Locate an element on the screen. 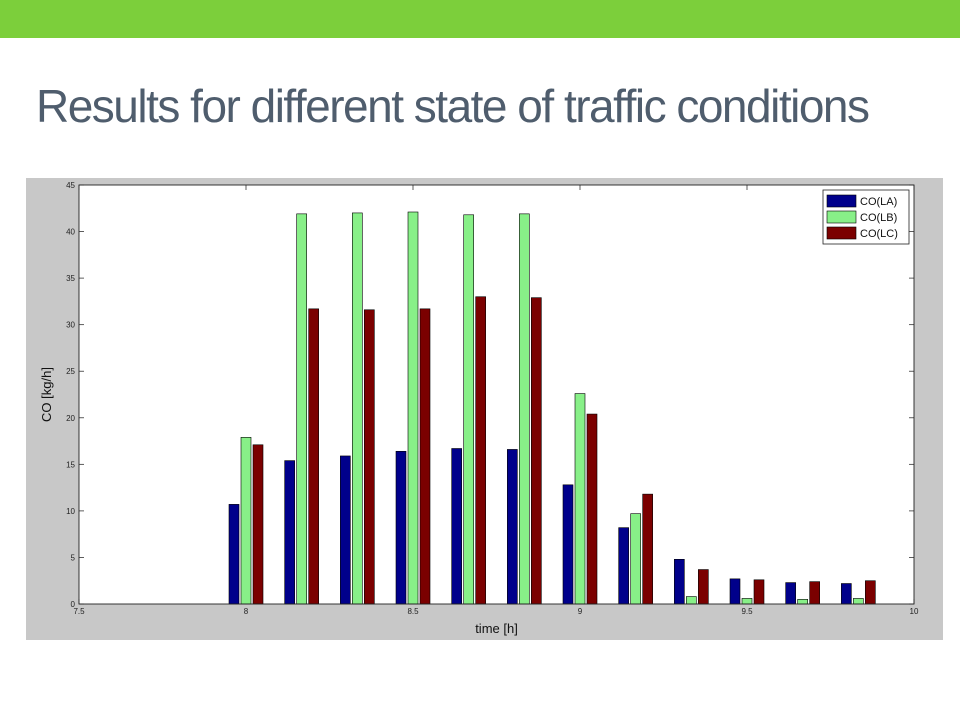  x-tick-label: 9.5 is located at coordinates (747, 611).